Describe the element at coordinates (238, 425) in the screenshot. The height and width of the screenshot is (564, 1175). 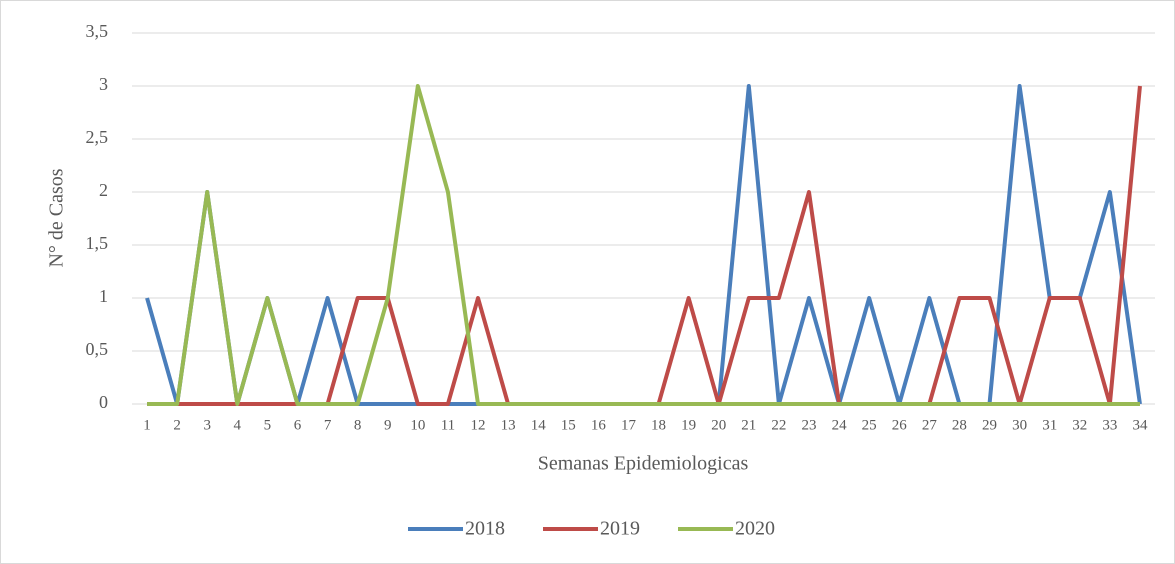
I see `x-tick-label: 4` at that location.